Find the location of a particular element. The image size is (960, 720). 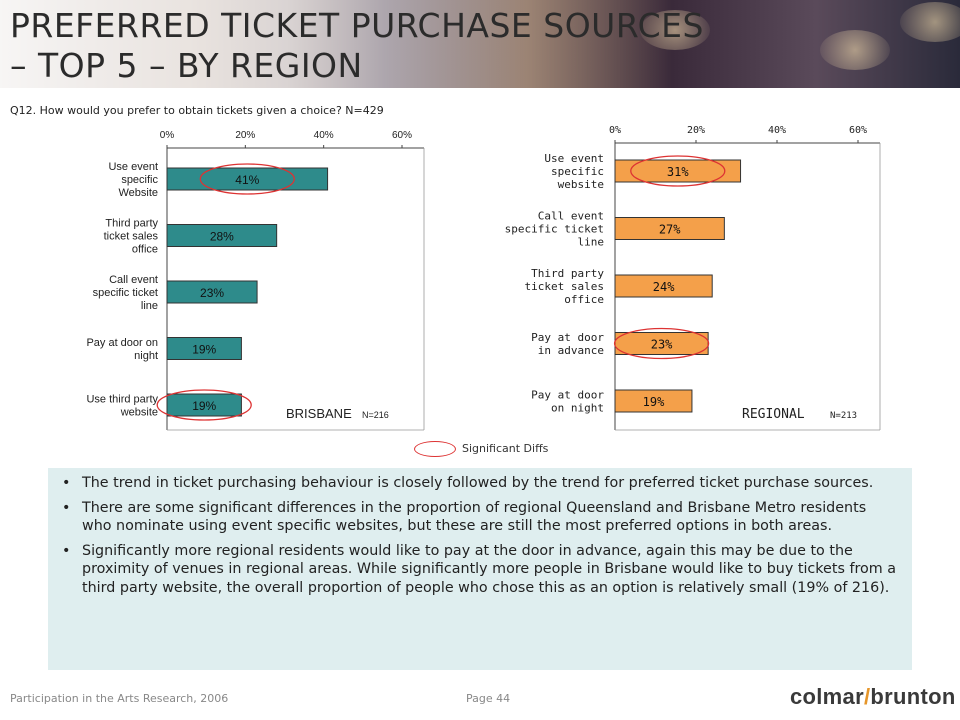

category-label: Website is located at coordinates (138, 193).